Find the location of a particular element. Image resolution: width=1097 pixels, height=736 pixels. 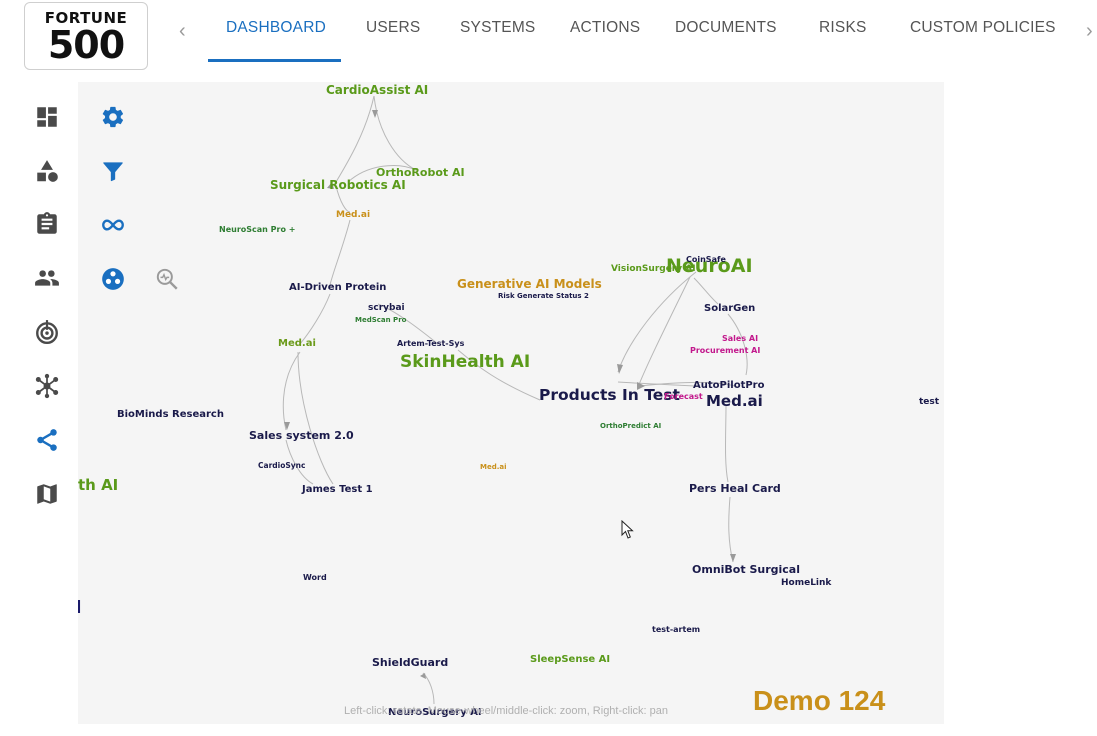

tab-risks: RISKS is located at coordinates (843, 27).